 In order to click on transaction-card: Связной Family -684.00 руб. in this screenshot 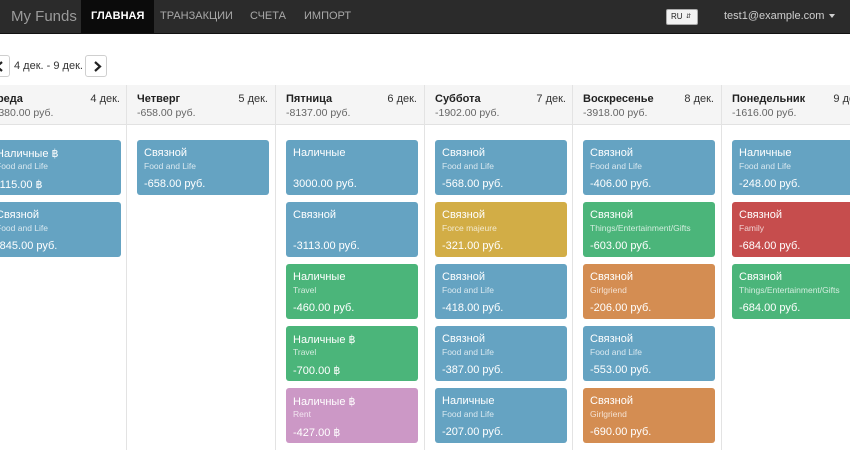, I will do `click(791, 229)`.